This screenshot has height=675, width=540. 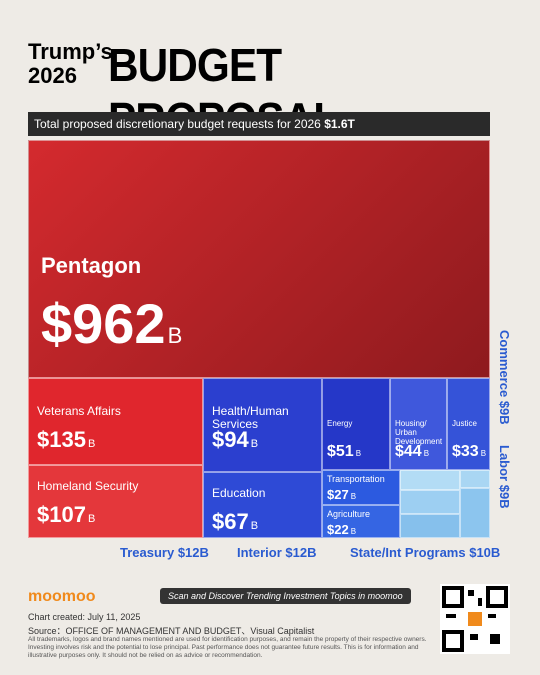 What do you see at coordinates (88, 486) in the screenshot?
I see `category-label: Homeland Security` at bounding box center [88, 486].